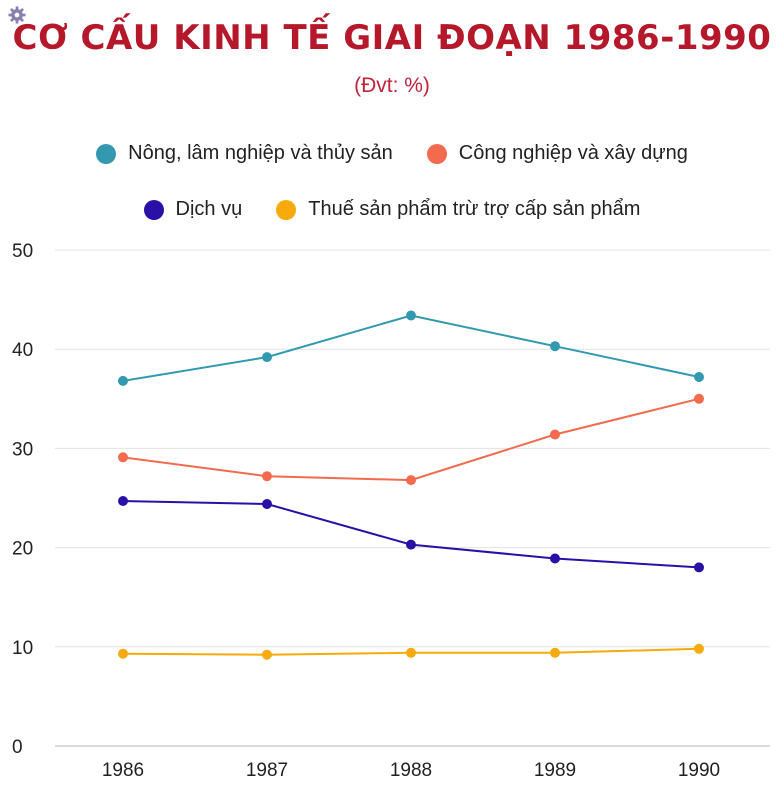  I want to click on legend-label: Dịch vụ, so click(209, 209).